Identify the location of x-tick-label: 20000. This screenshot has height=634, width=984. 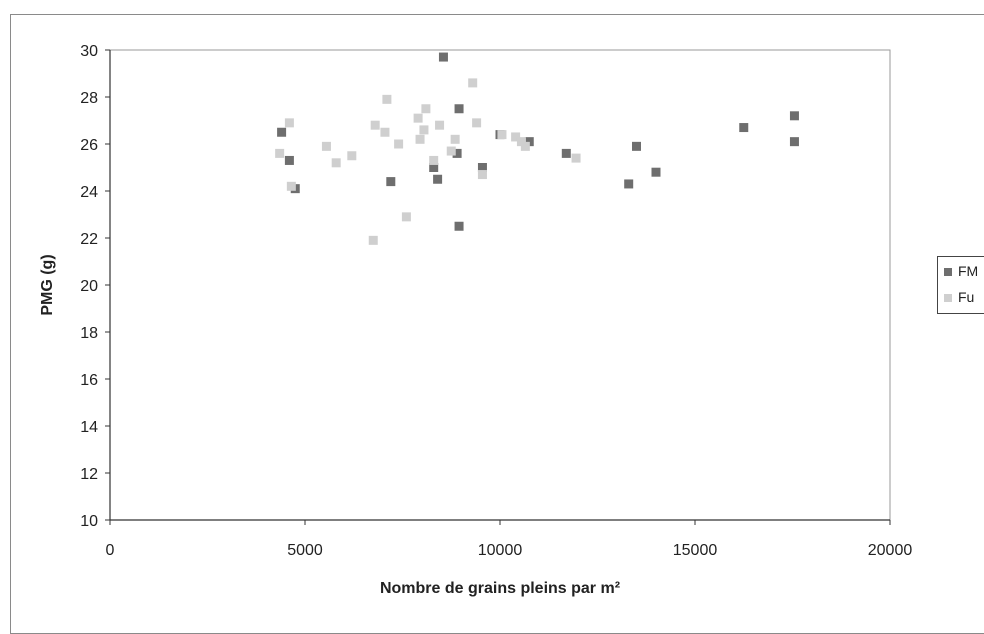
(890, 550).